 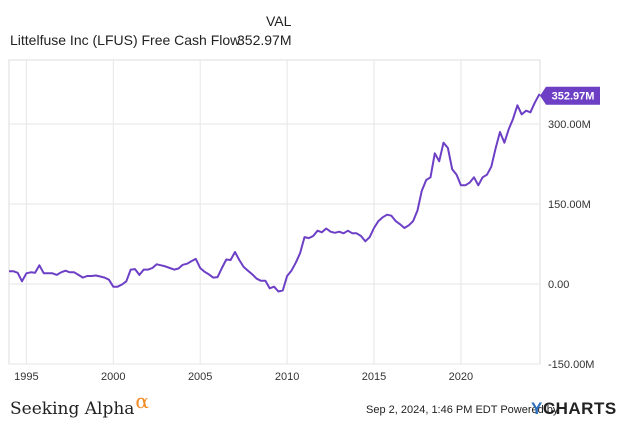 I want to click on x-tick-label: 2010, so click(x=287, y=377).